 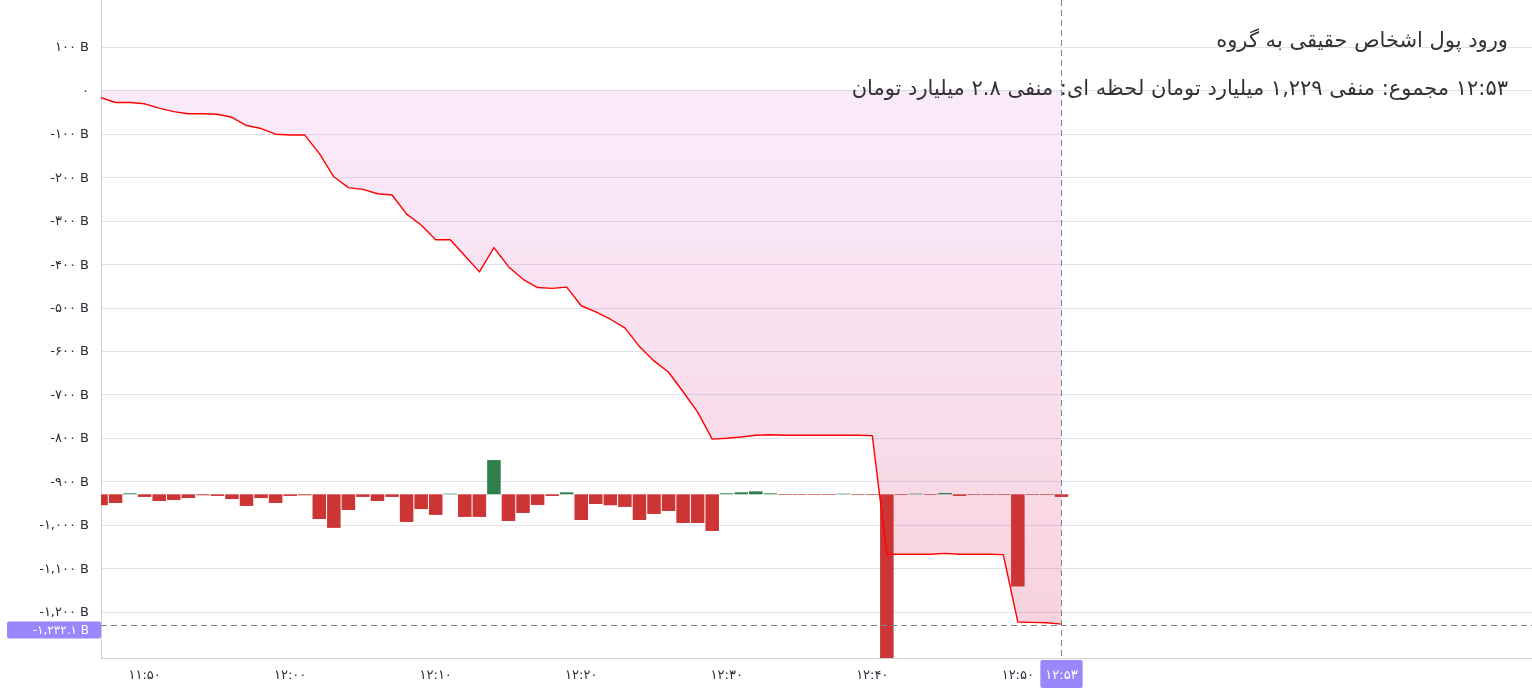 I want to click on y-tick-label: ۰, so click(x=85, y=90).